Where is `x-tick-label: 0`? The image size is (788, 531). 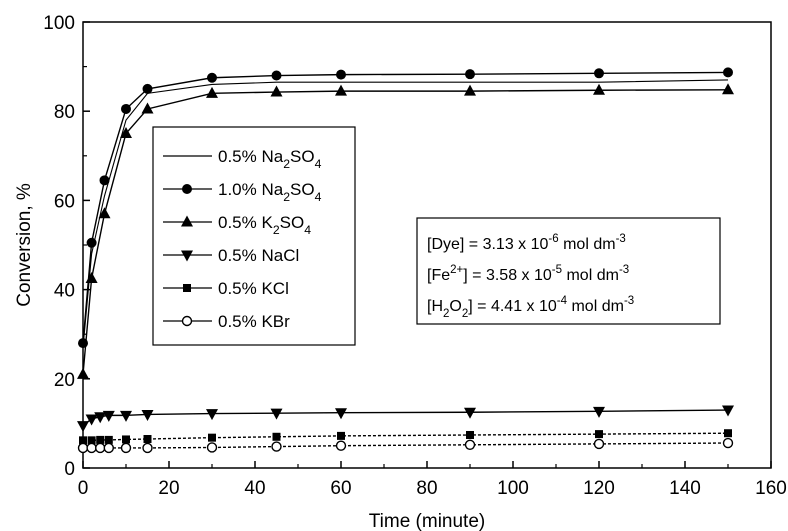
x-tick-label: 0 is located at coordinates (83, 488).